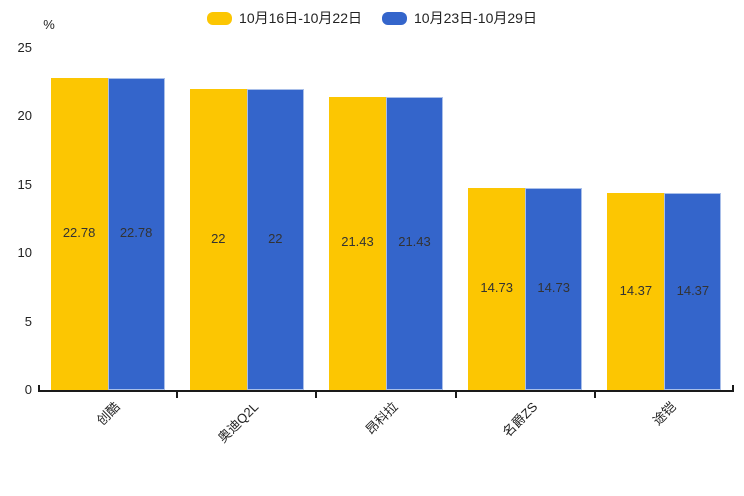  Describe the element at coordinates (108, 414) in the screenshot. I see `x-axis-category-label: 创酷` at that location.